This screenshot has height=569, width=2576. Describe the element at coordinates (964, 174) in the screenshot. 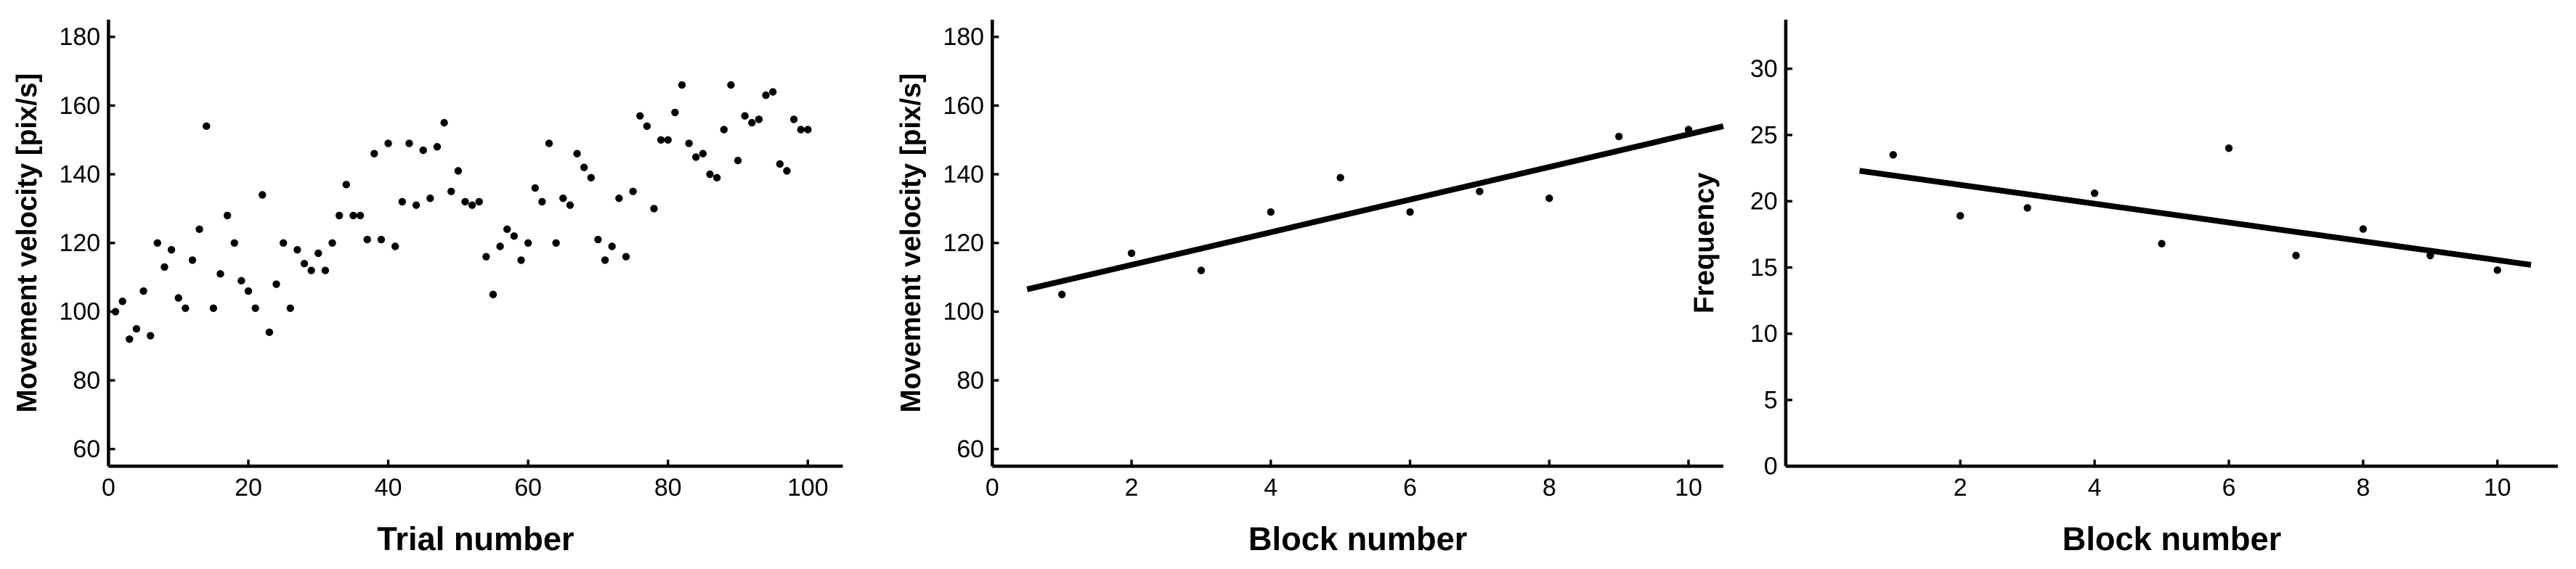

I see `y-tick-label: 140` at that location.